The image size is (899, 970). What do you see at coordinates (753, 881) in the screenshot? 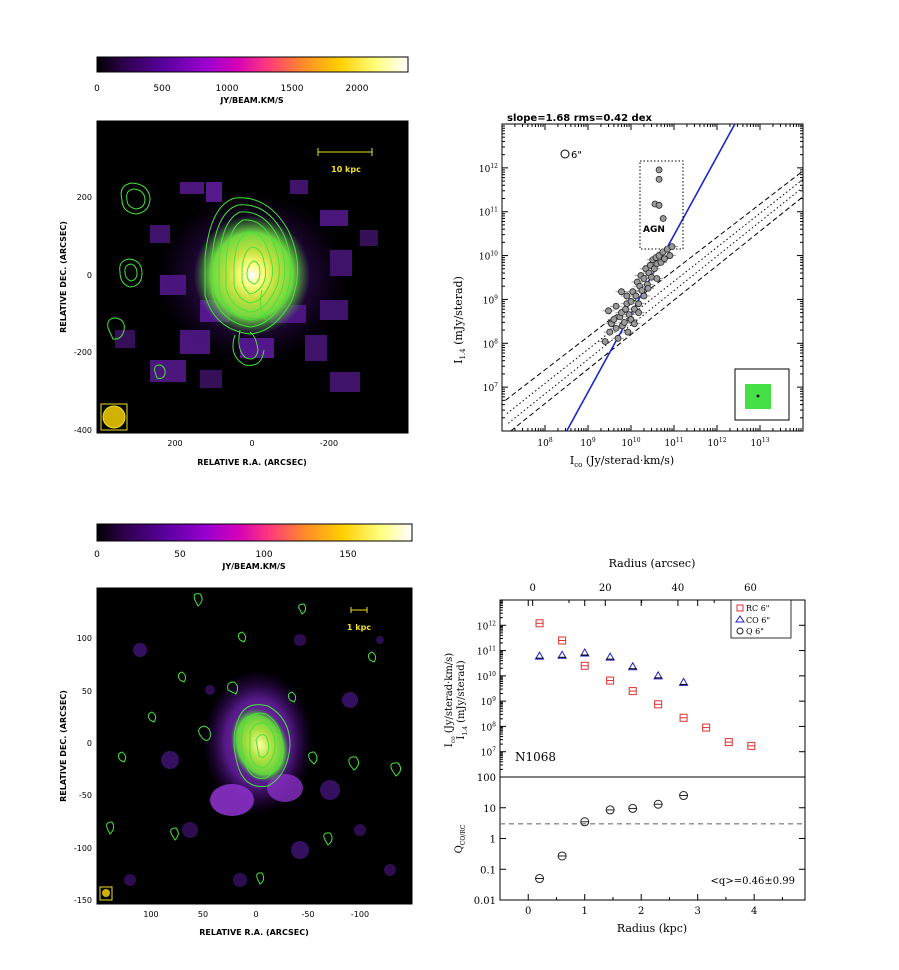
I see `mean-q-annotation: <q>=0.46±0.99` at bounding box center [753, 881].